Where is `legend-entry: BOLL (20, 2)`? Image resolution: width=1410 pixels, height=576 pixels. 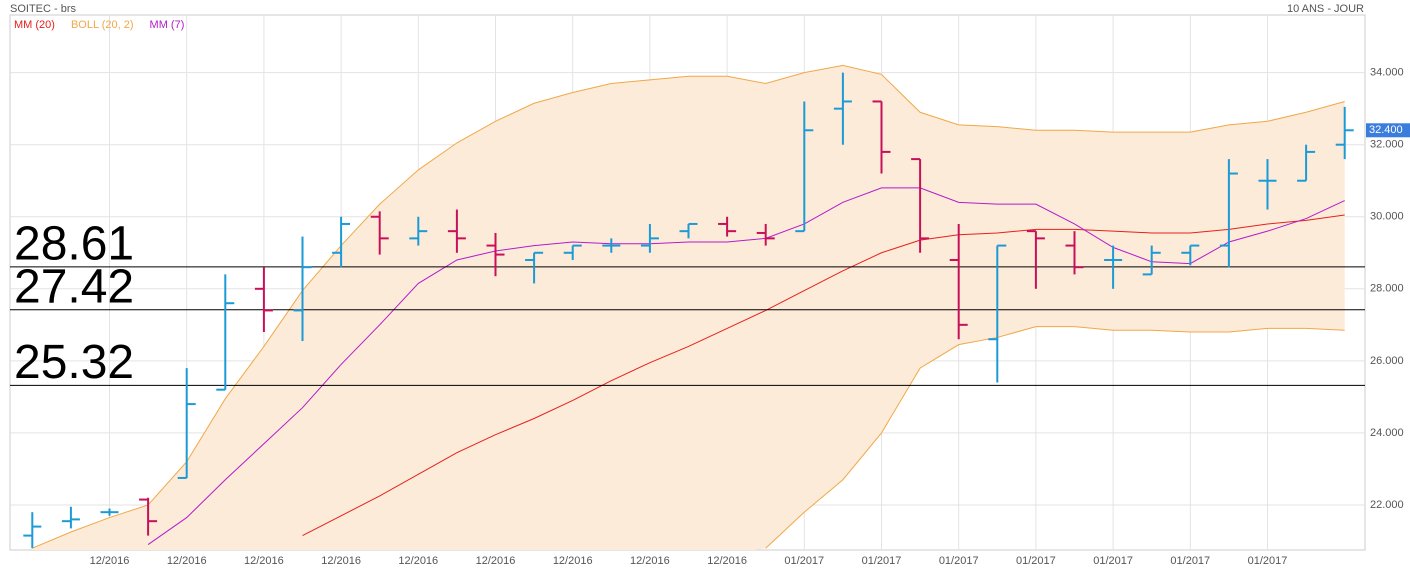 legend-entry: BOLL (20, 2) is located at coordinates (102, 25).